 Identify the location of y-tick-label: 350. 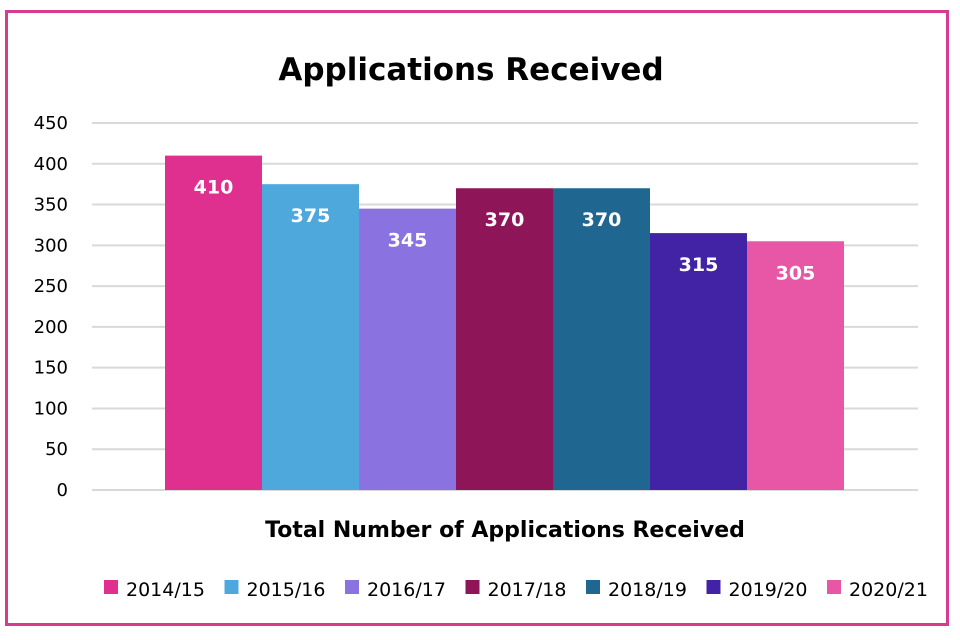
(51, 205).